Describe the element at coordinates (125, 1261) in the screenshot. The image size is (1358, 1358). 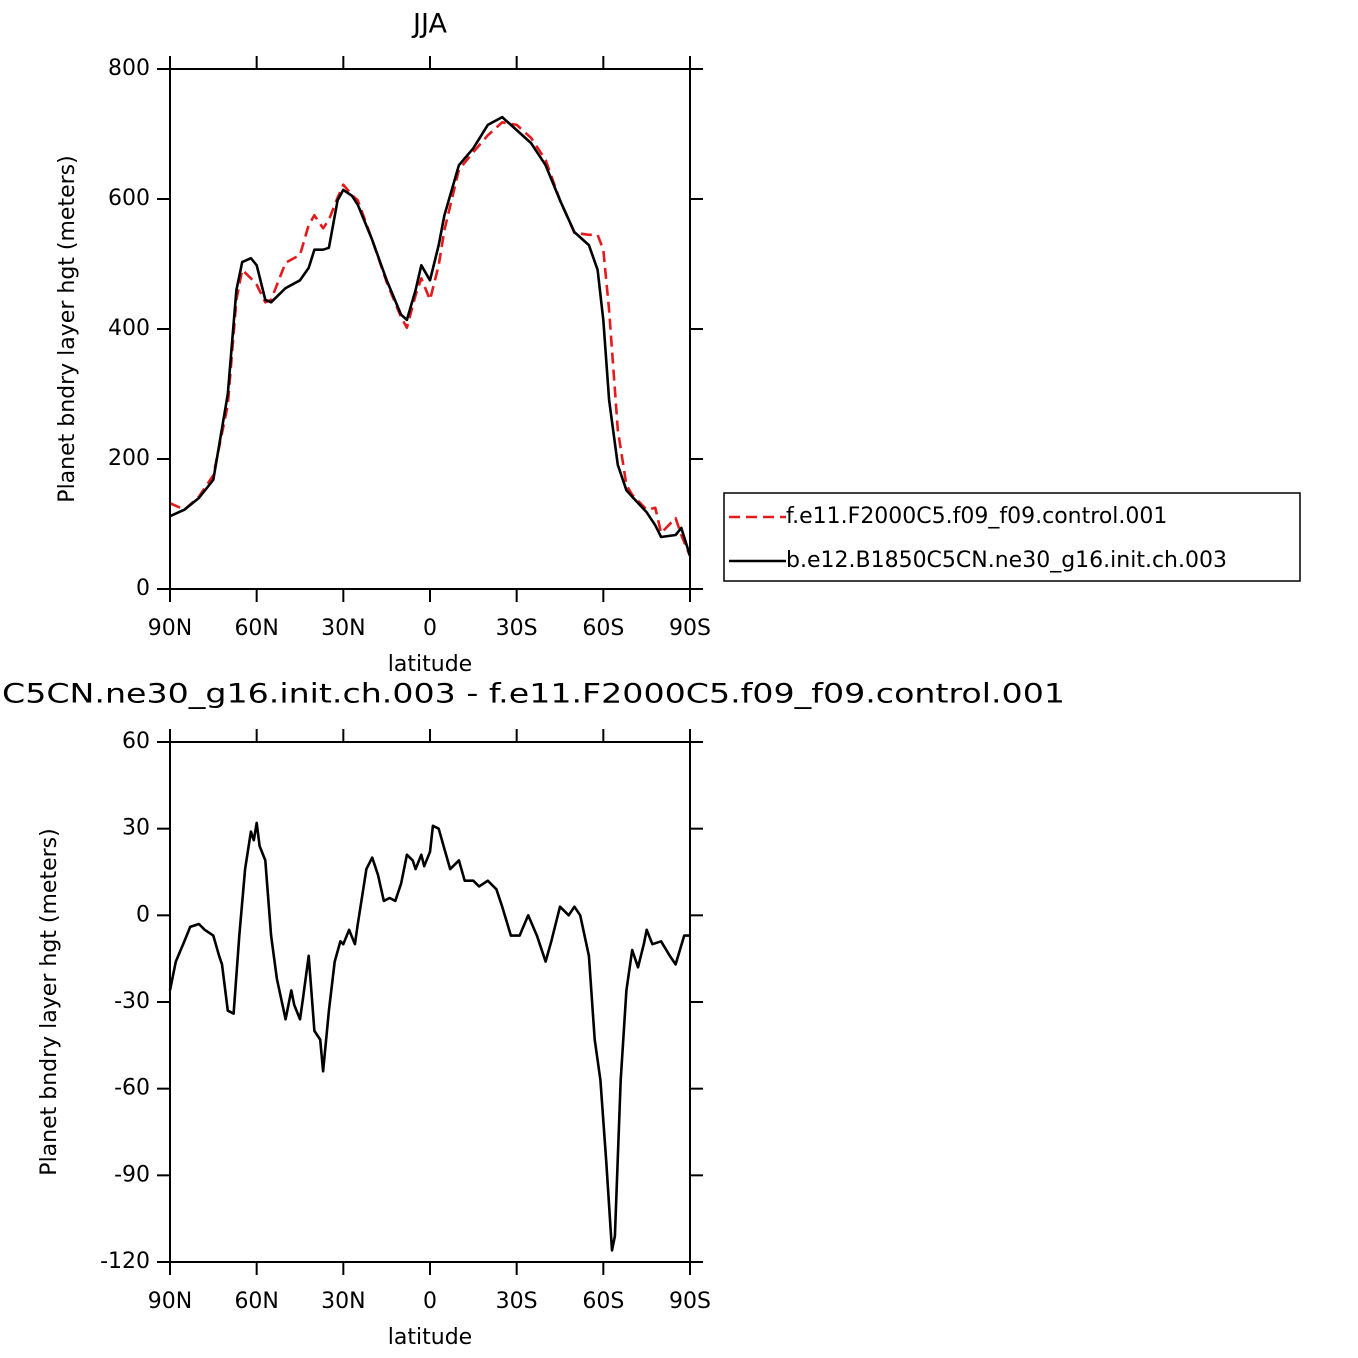
I see `y-tick-label: -120` at that location.